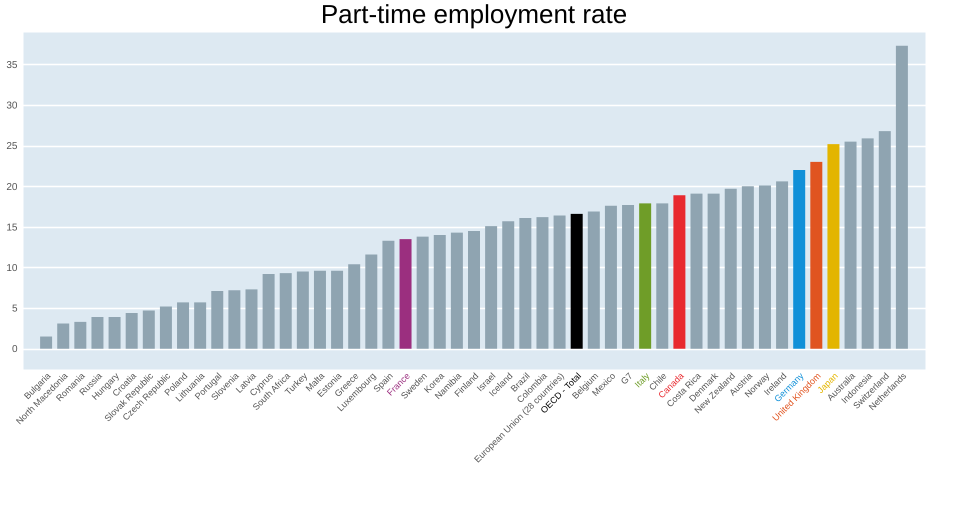 This screenshot has width=971, height=510. I want to click on chart-title: Part-time employment rate, so click(474, 14).